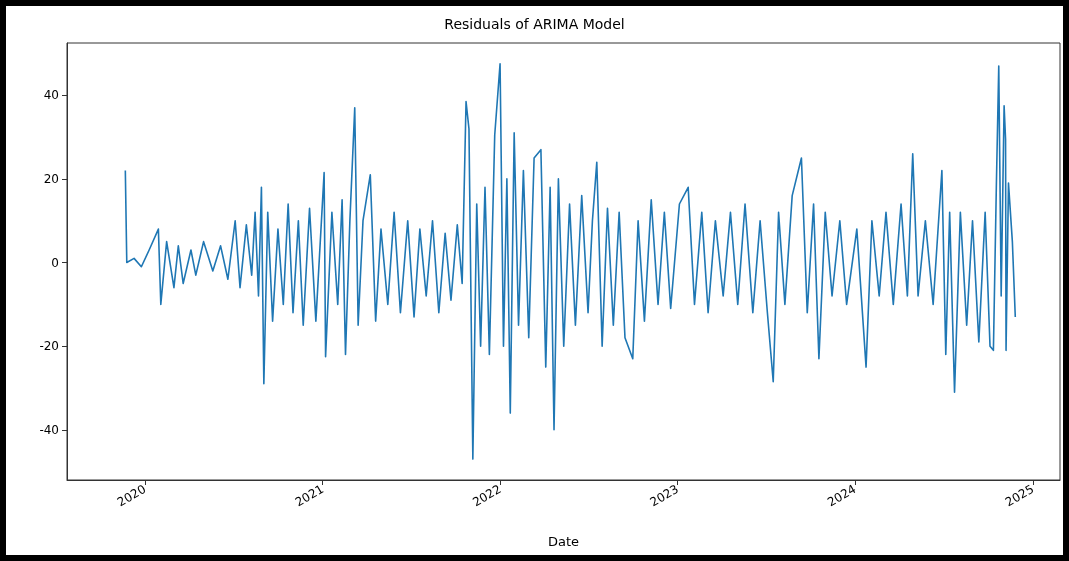  What do you see at coordinates (49, 429) in the screenshot?
I see `y-tick-label: -40` at bounding box center [49, 429].